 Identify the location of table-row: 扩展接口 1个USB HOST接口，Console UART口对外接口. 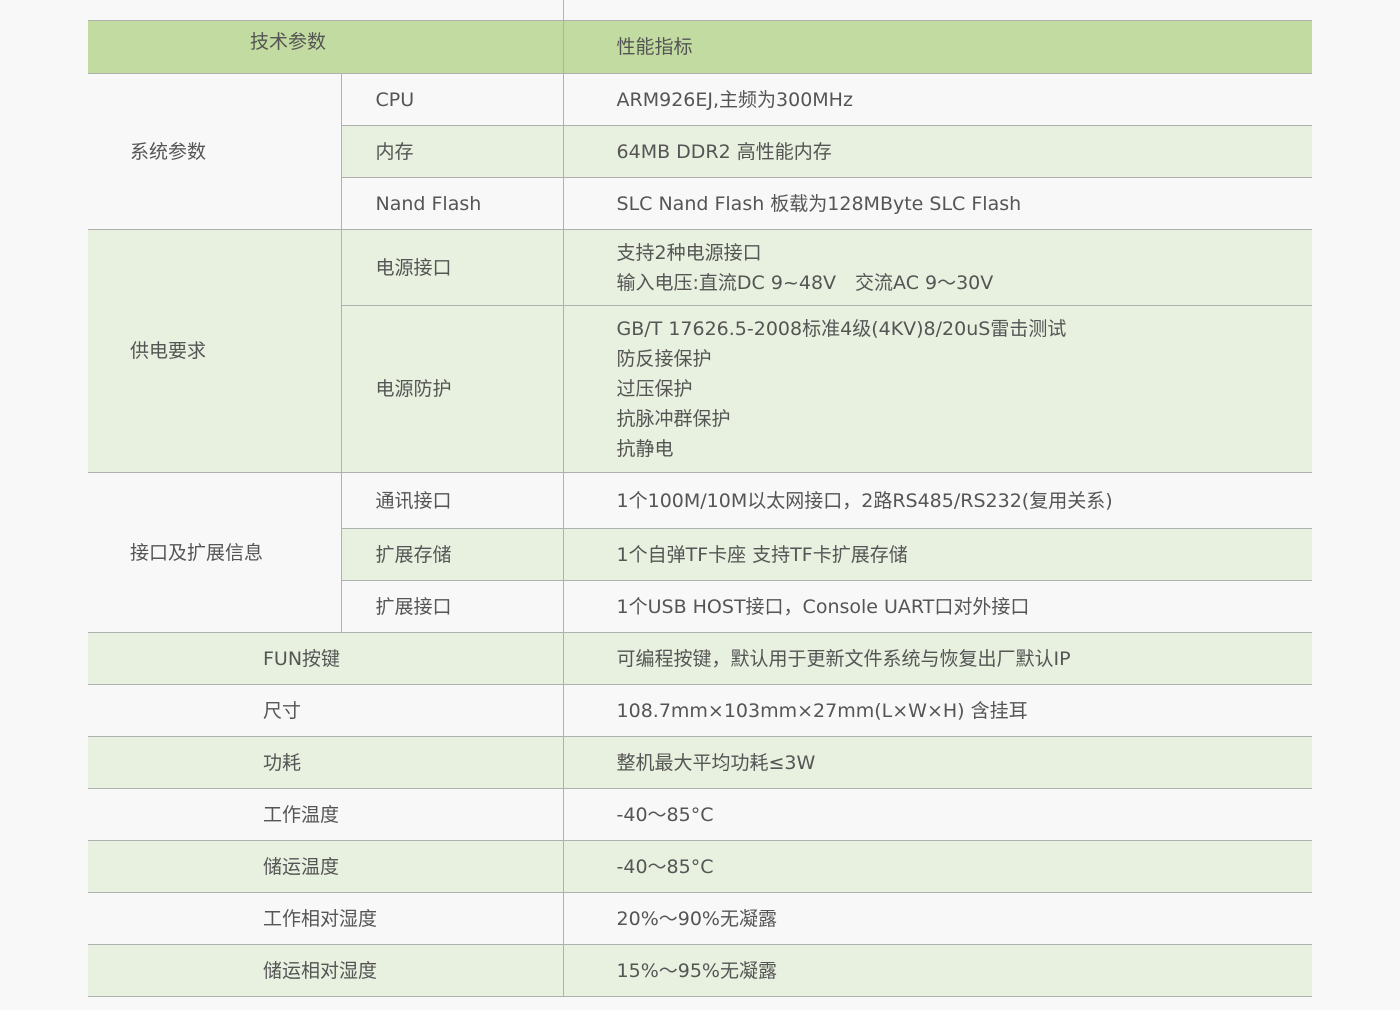
(700, 606).